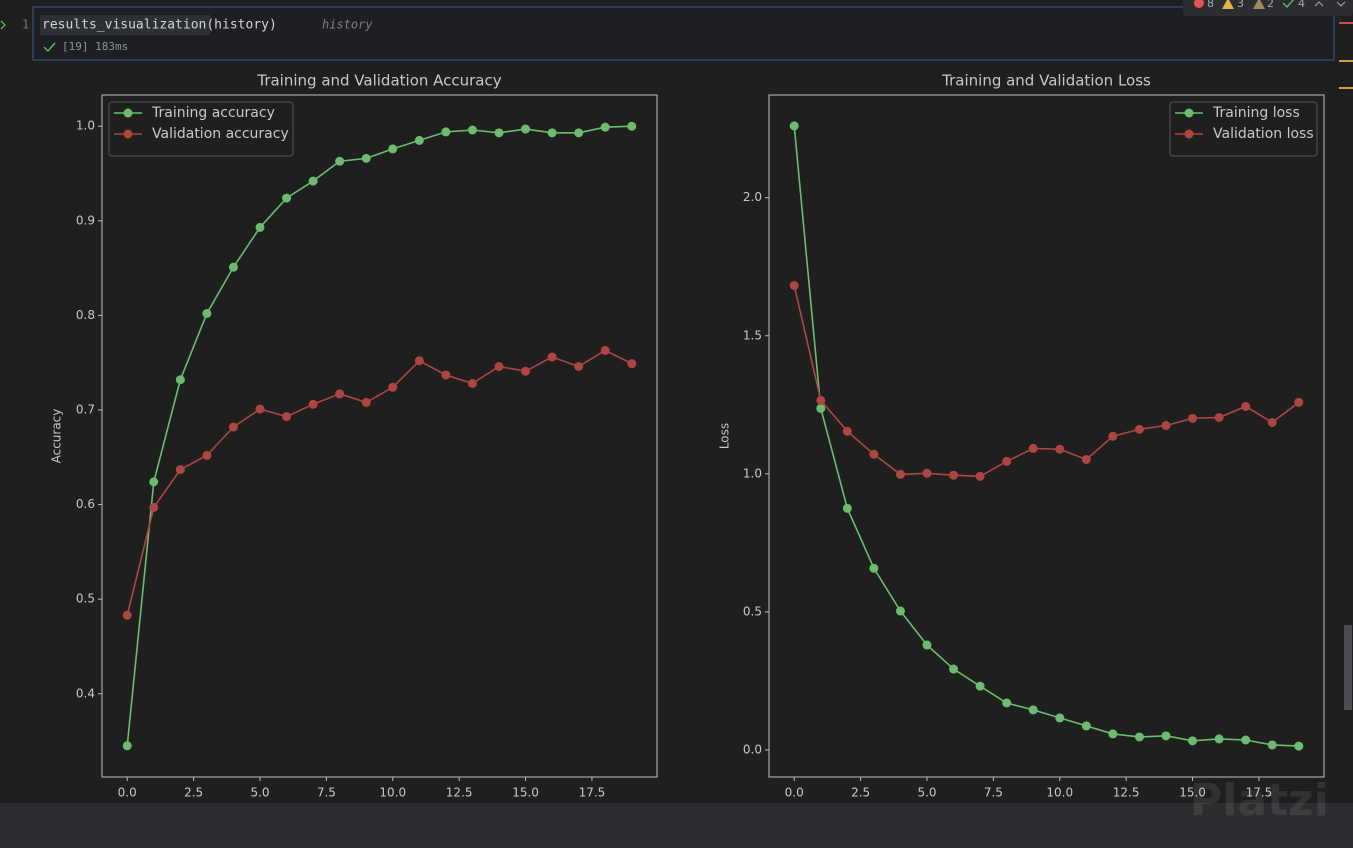  Describe the element at coordinates (57, 436) in the screenshot. I see `y-axis-label: Accuracy` at that location.